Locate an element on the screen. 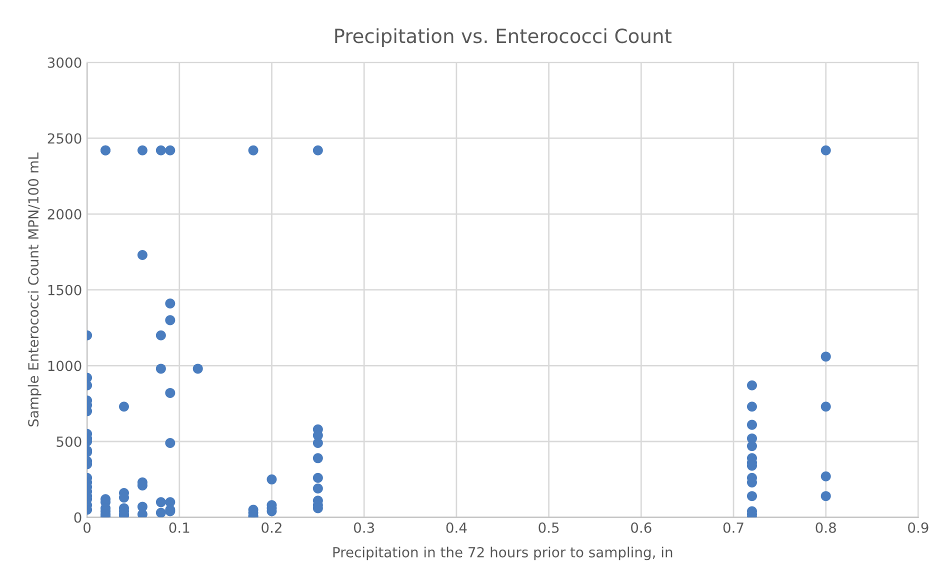  x-tick-label: 0.7 is located at coordinates (733, 527).